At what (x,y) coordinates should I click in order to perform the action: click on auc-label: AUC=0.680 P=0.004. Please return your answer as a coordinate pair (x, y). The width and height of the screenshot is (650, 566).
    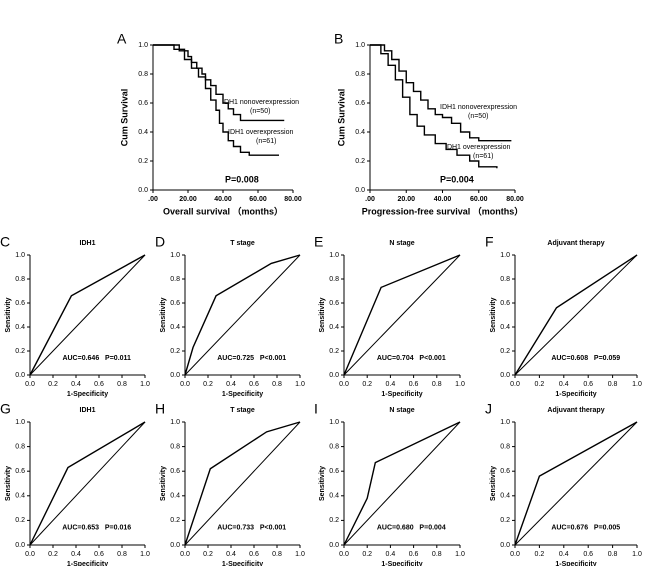
    Looking at the image, I should click on (411, 528).